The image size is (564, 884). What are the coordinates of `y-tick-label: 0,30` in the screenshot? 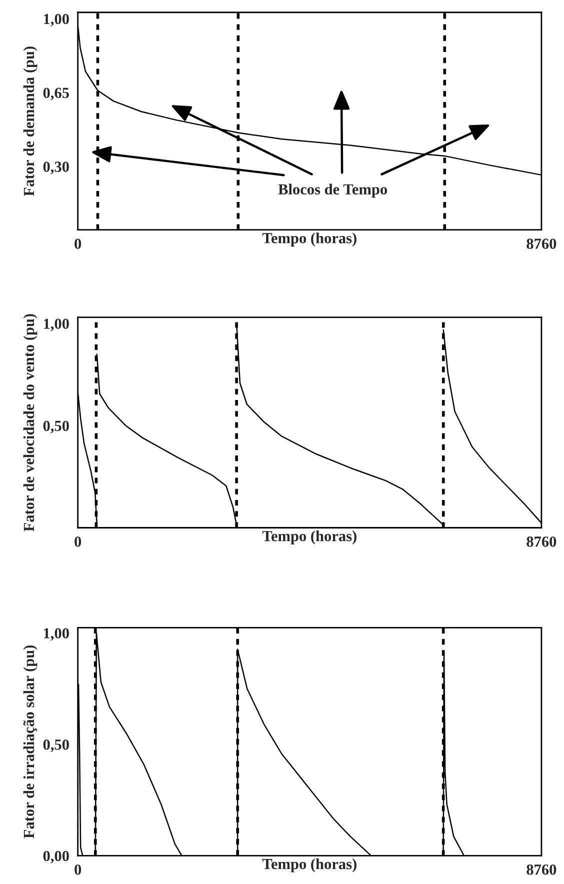 It's located at (56, 168).